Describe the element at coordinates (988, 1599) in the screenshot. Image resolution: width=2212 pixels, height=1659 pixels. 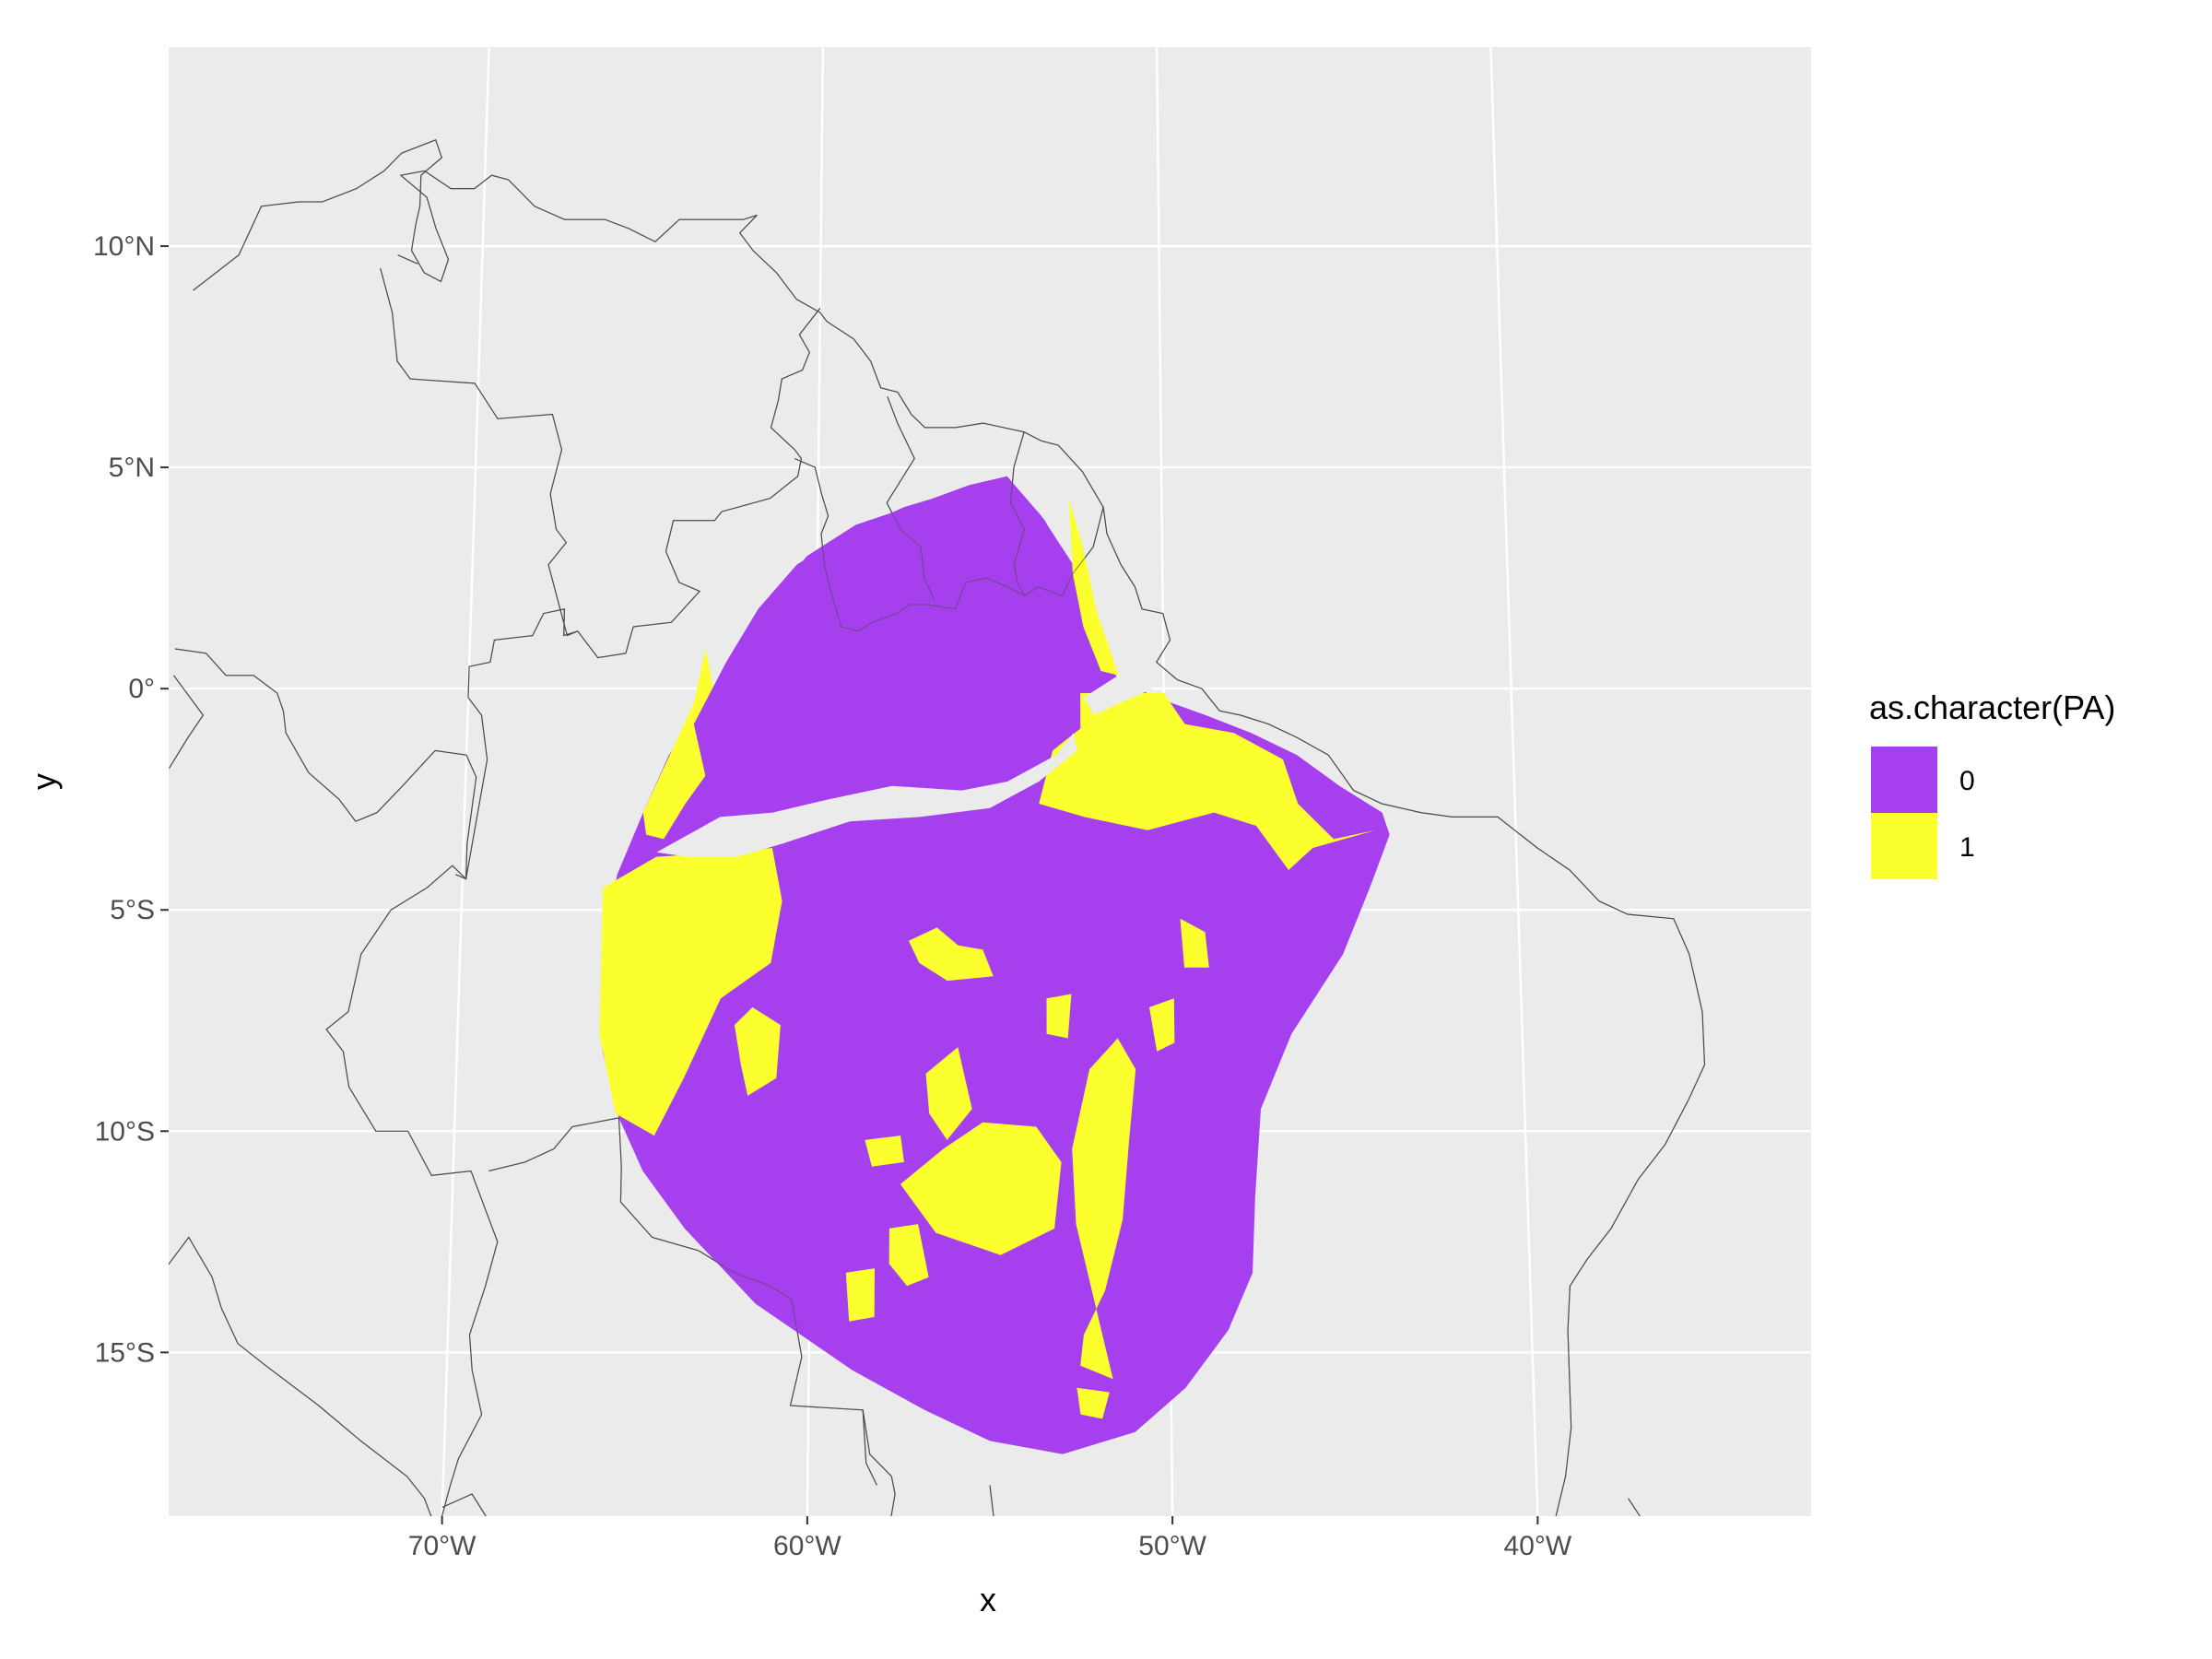
I see `x-axis-title: x` at that location.